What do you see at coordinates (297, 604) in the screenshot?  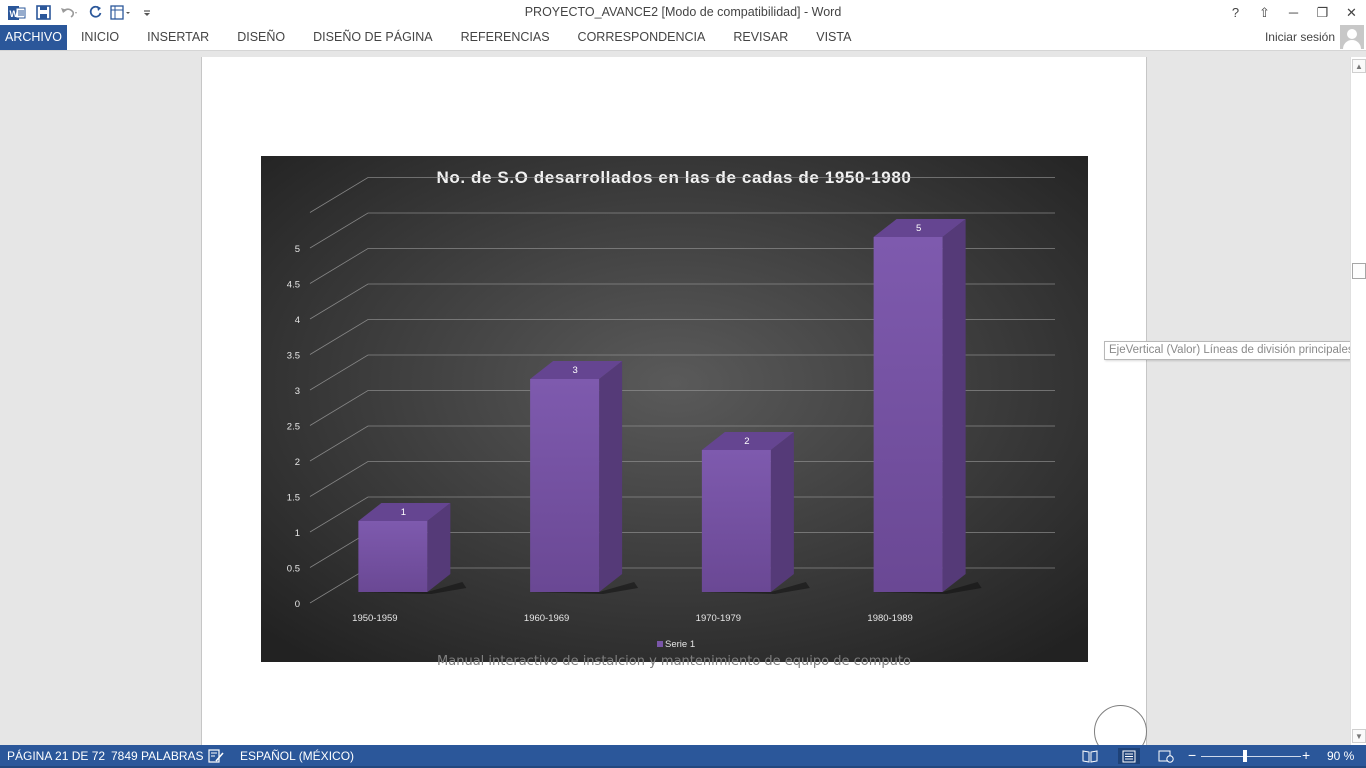 I see `y-tick-label: 0` at bounding box center [297, 604].